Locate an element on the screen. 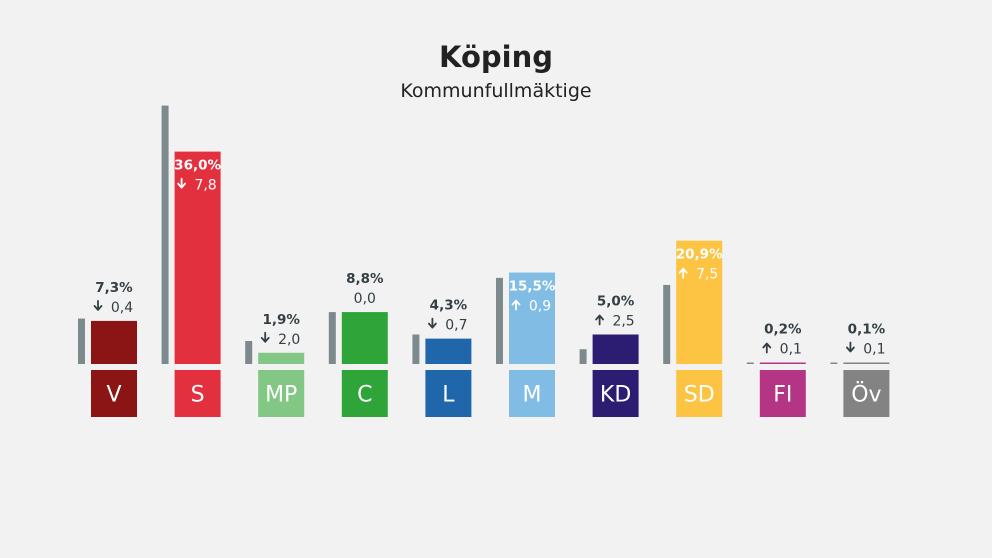 This screenshot has width=992, height=558. change-label-mp: 2,0 is located at coordinates (289, 340).